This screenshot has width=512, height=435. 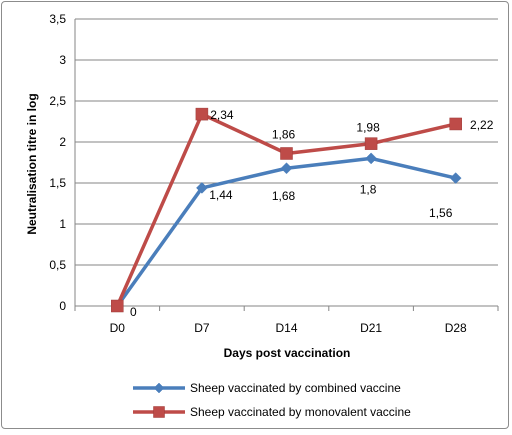 I want to click on x-tick-label: D0, so click(x=118, y=328).